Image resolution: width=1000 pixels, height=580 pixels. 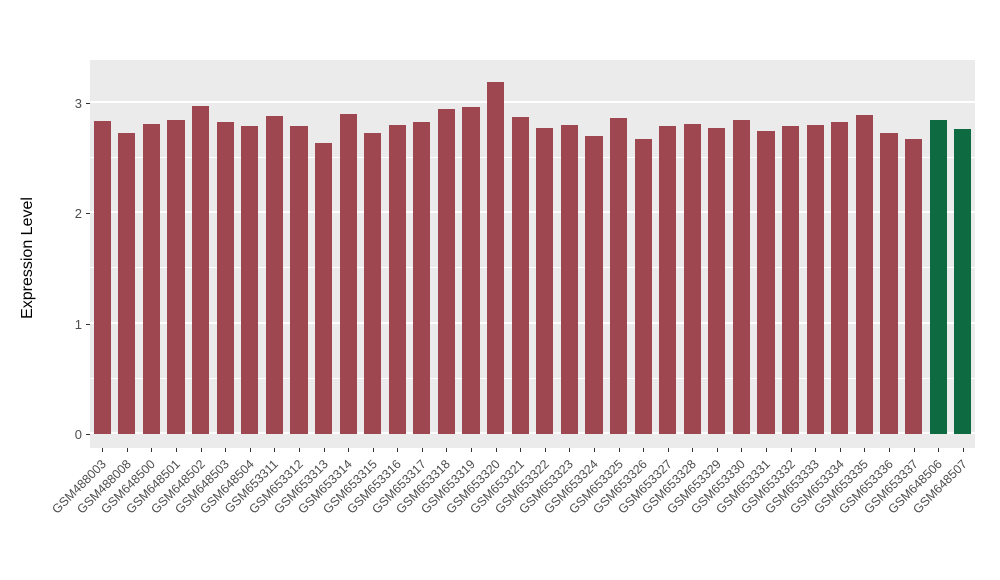 I want to click on bar-GSM488003, so click(x=102, y=277).